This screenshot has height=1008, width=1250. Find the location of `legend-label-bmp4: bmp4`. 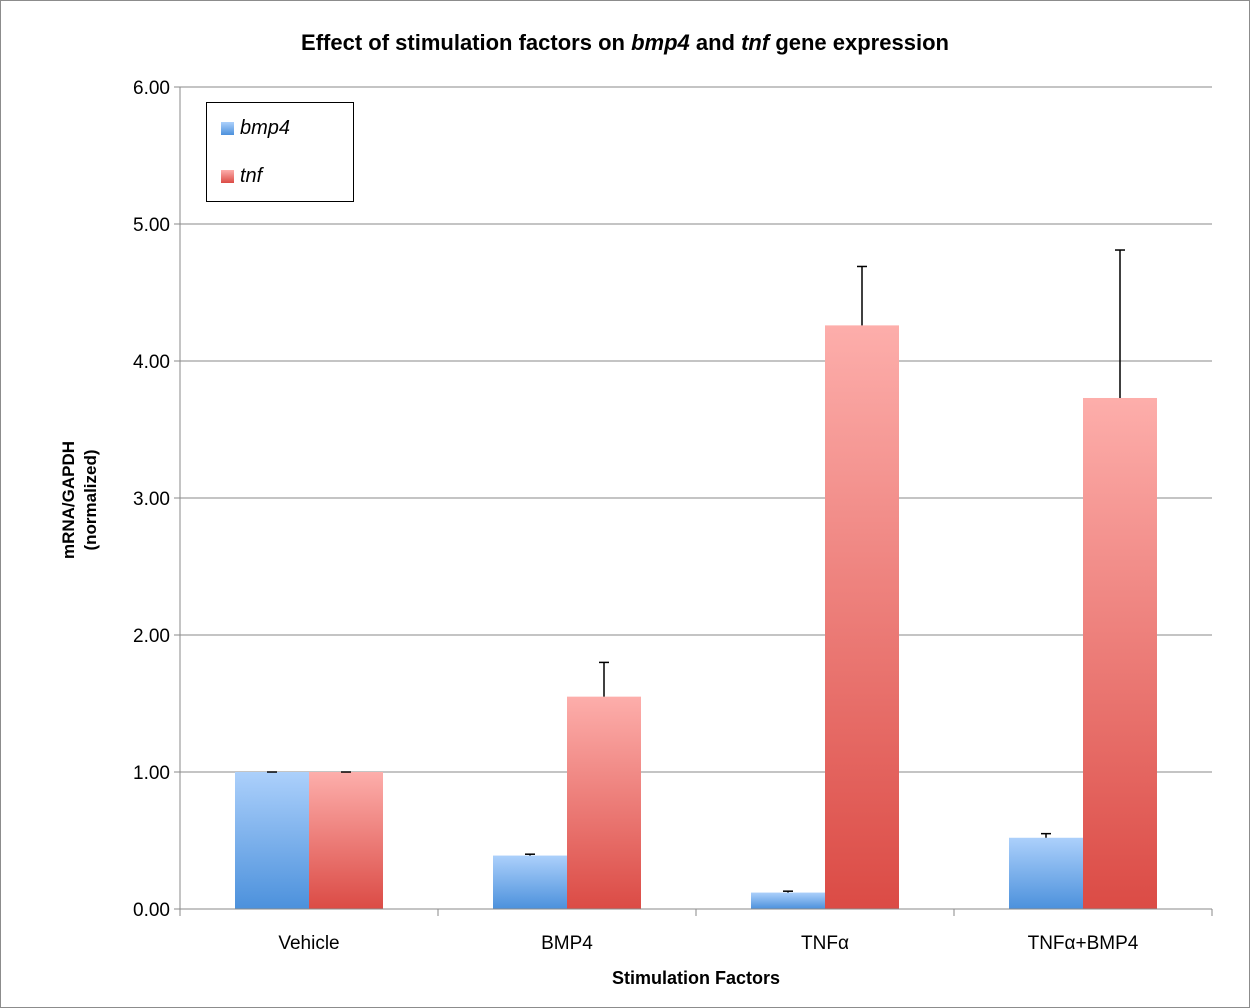

legend-label-bmp4: bmp4 is located at coordinates (265, 128).